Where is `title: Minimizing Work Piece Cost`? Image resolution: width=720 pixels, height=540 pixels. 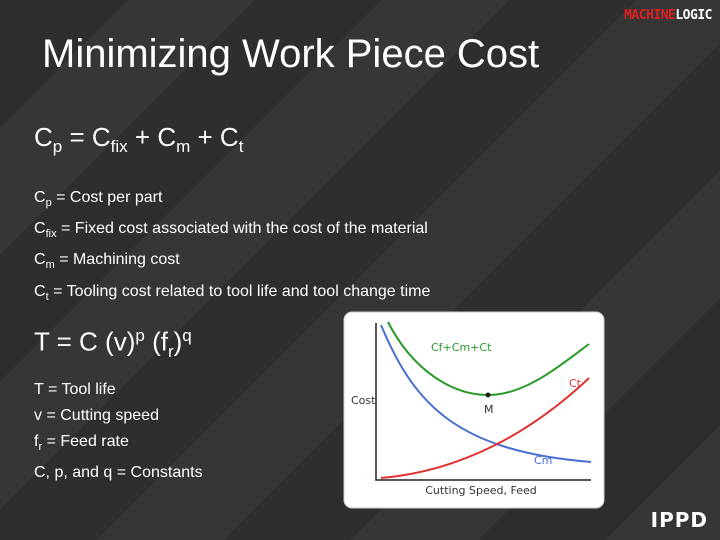 title: Minimizing Work Piece Cost is located at coordinates (291, 54).